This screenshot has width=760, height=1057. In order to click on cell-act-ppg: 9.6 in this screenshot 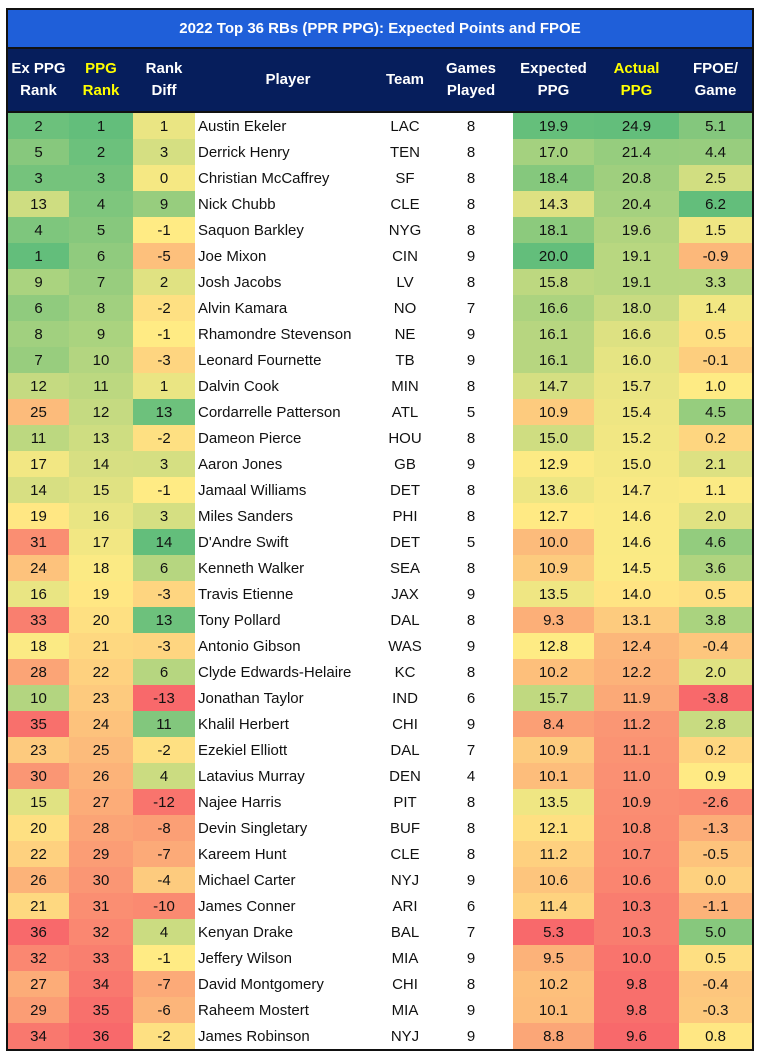, I will do `click(636, 1036)`.